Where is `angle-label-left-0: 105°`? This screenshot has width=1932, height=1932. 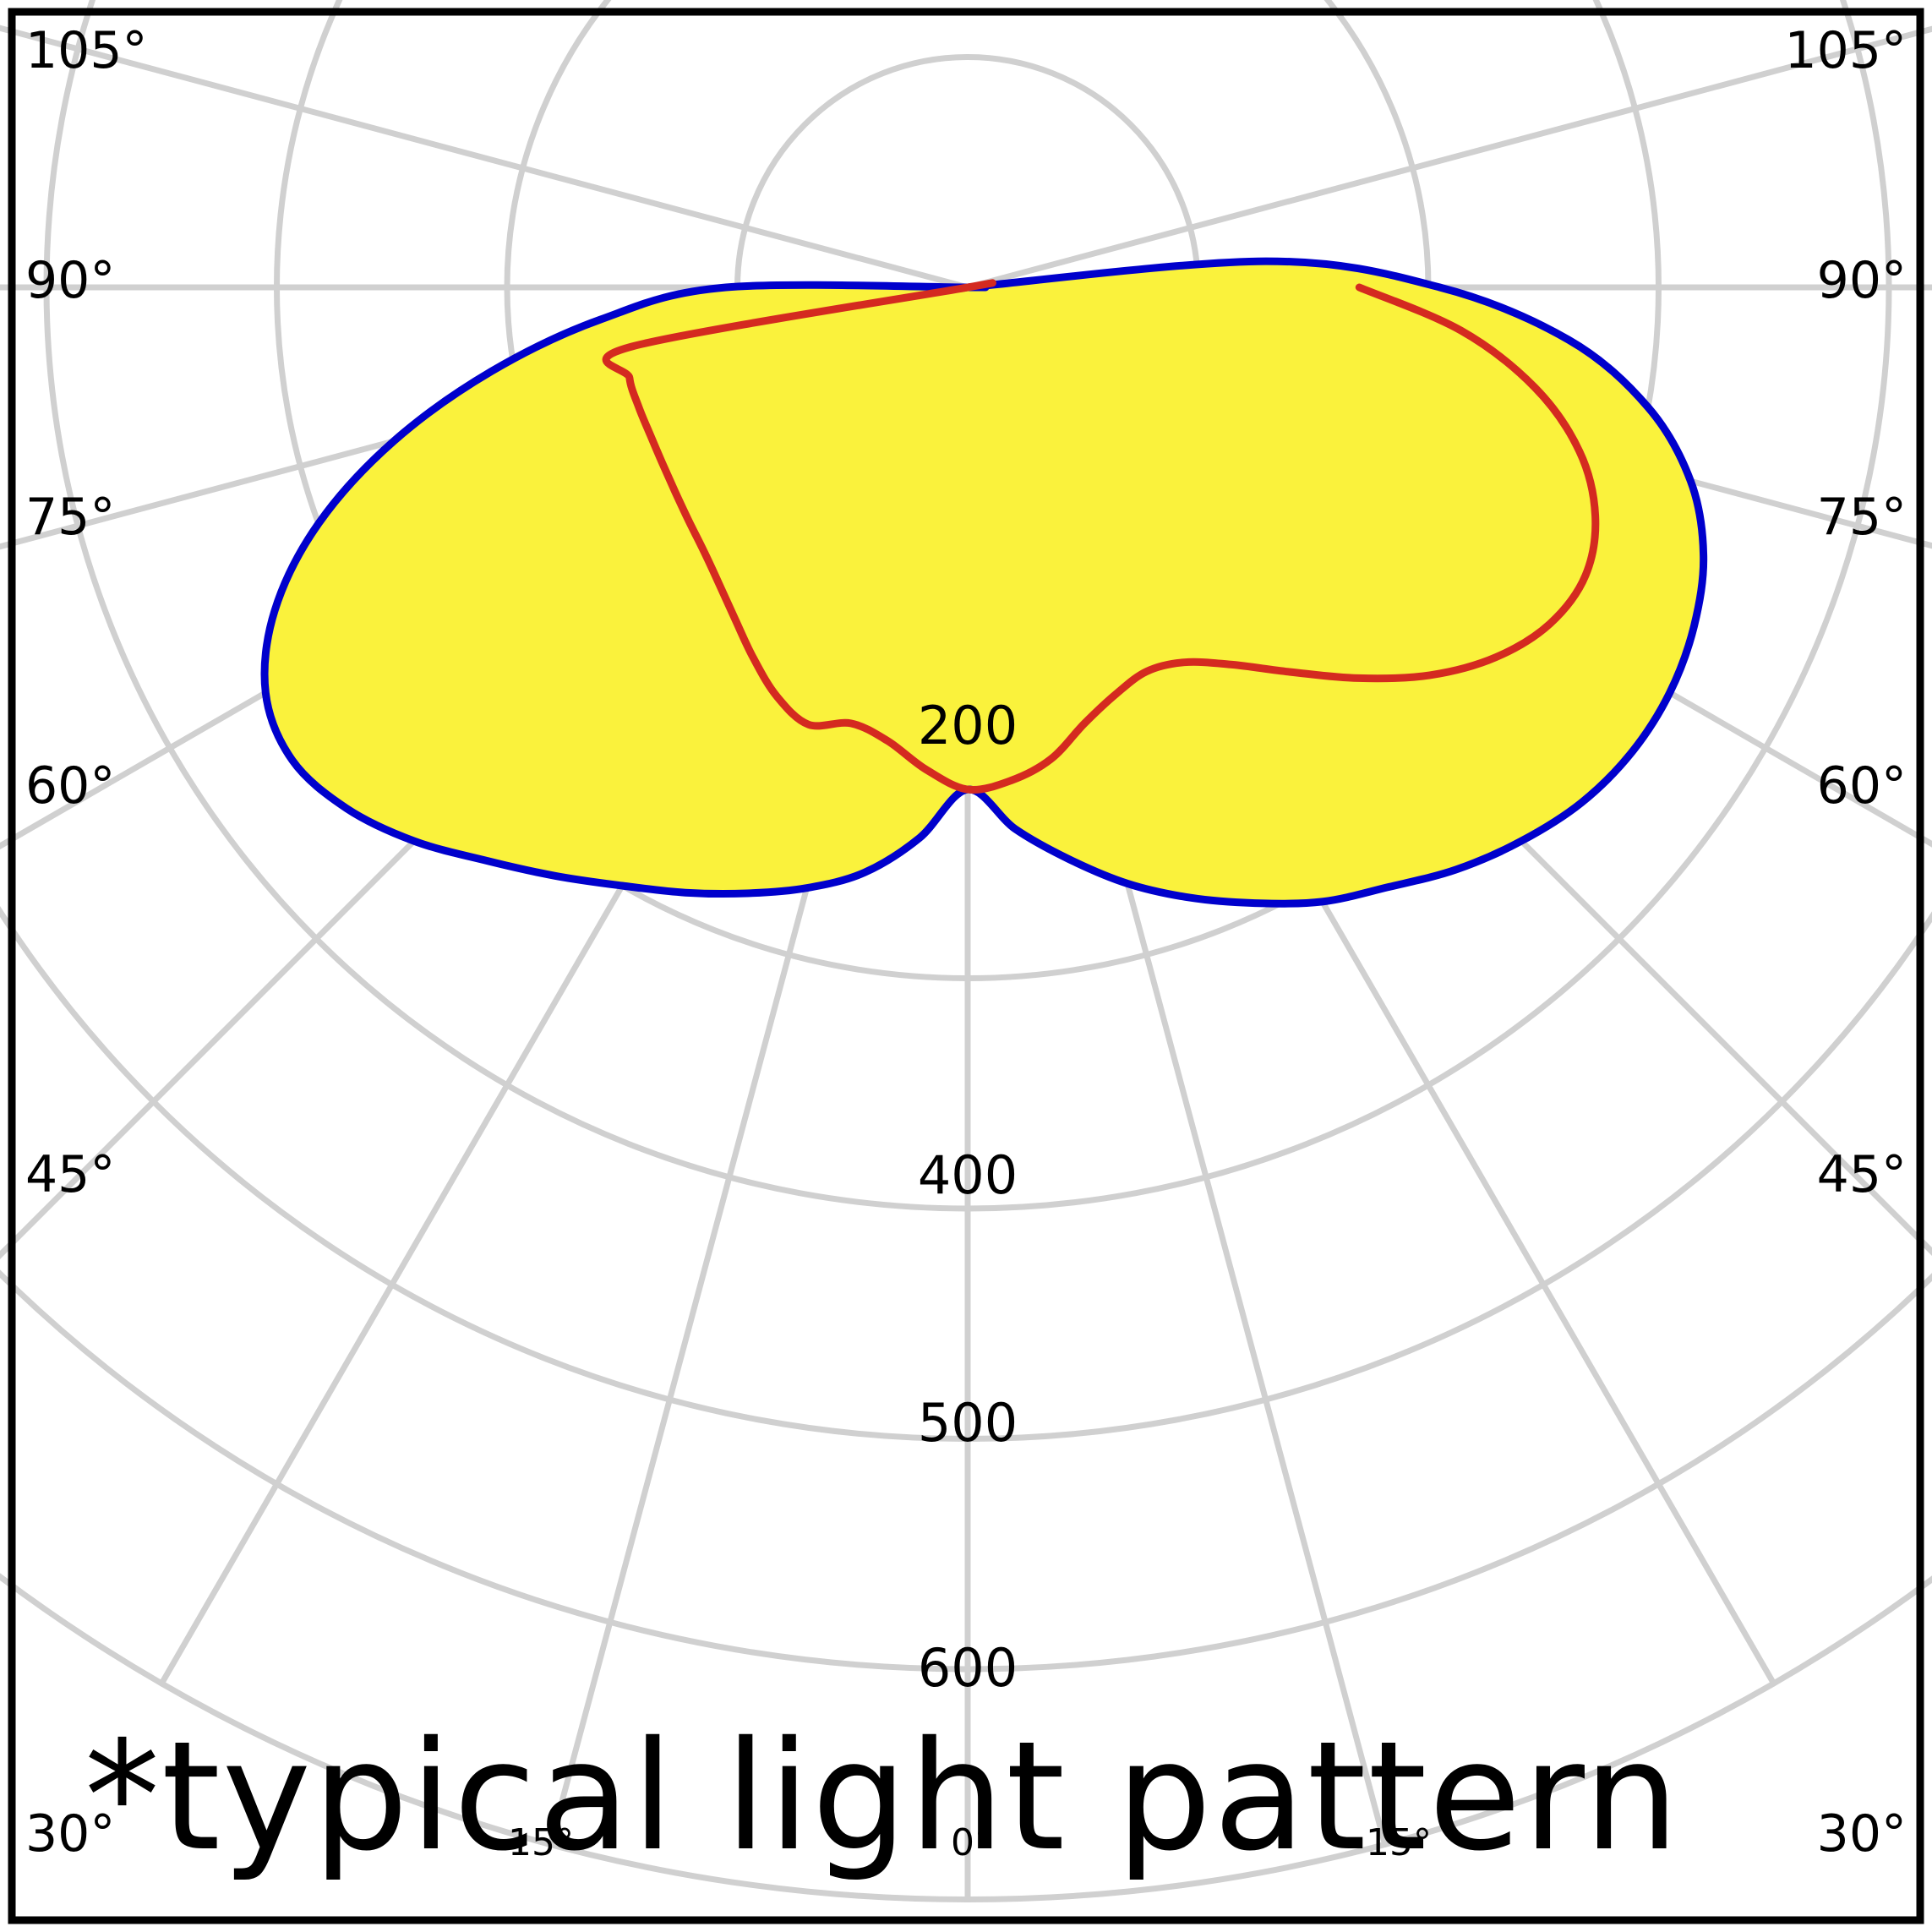
angle-label-left-0: 105° is located at coordinates (86, 50).